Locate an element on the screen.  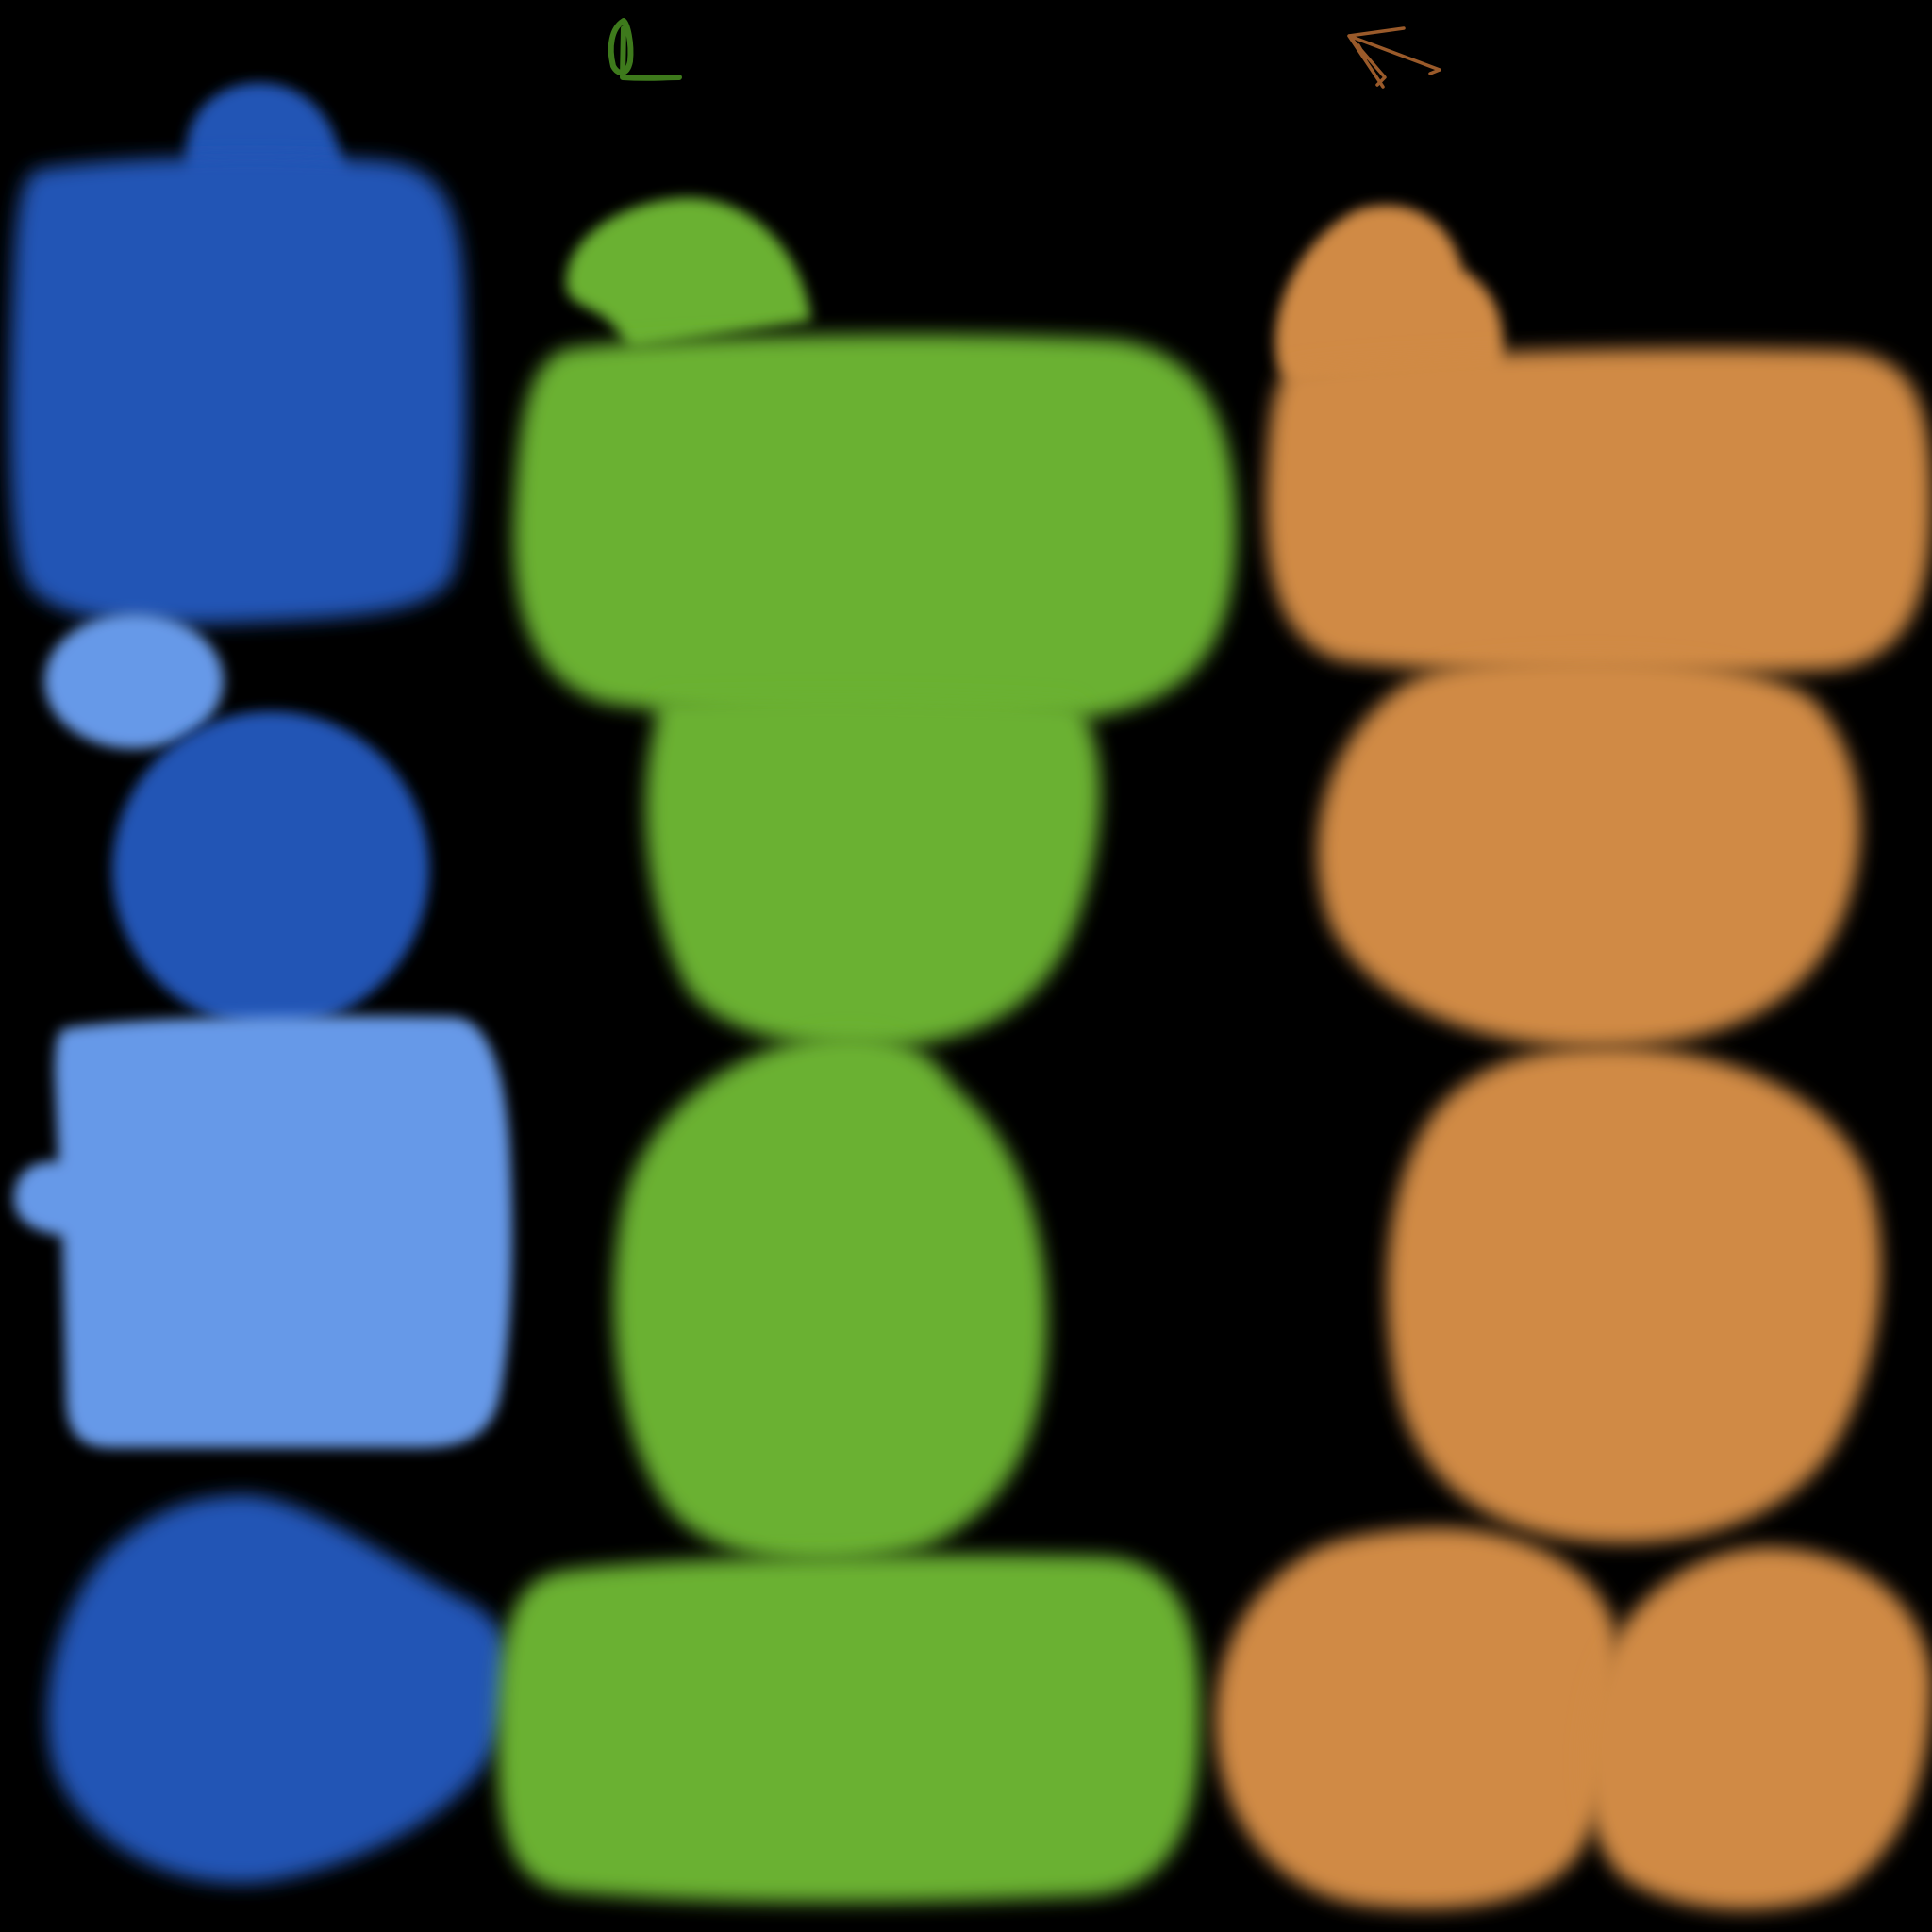
green-l-stroke is located at coordinates (645, 50).